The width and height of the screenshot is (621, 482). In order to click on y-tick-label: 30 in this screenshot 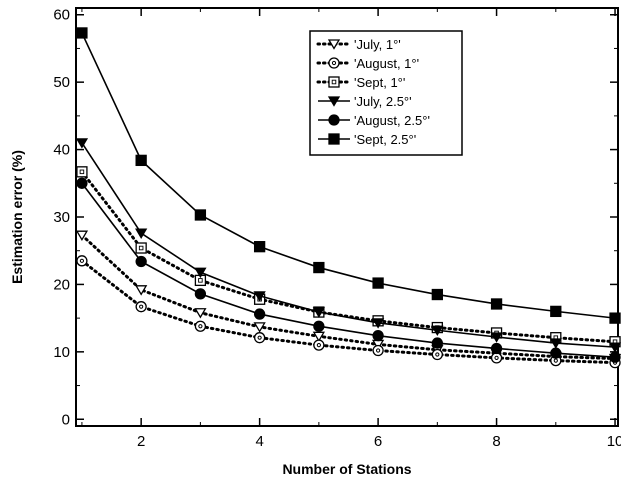, I will do `click(61, 217)`.